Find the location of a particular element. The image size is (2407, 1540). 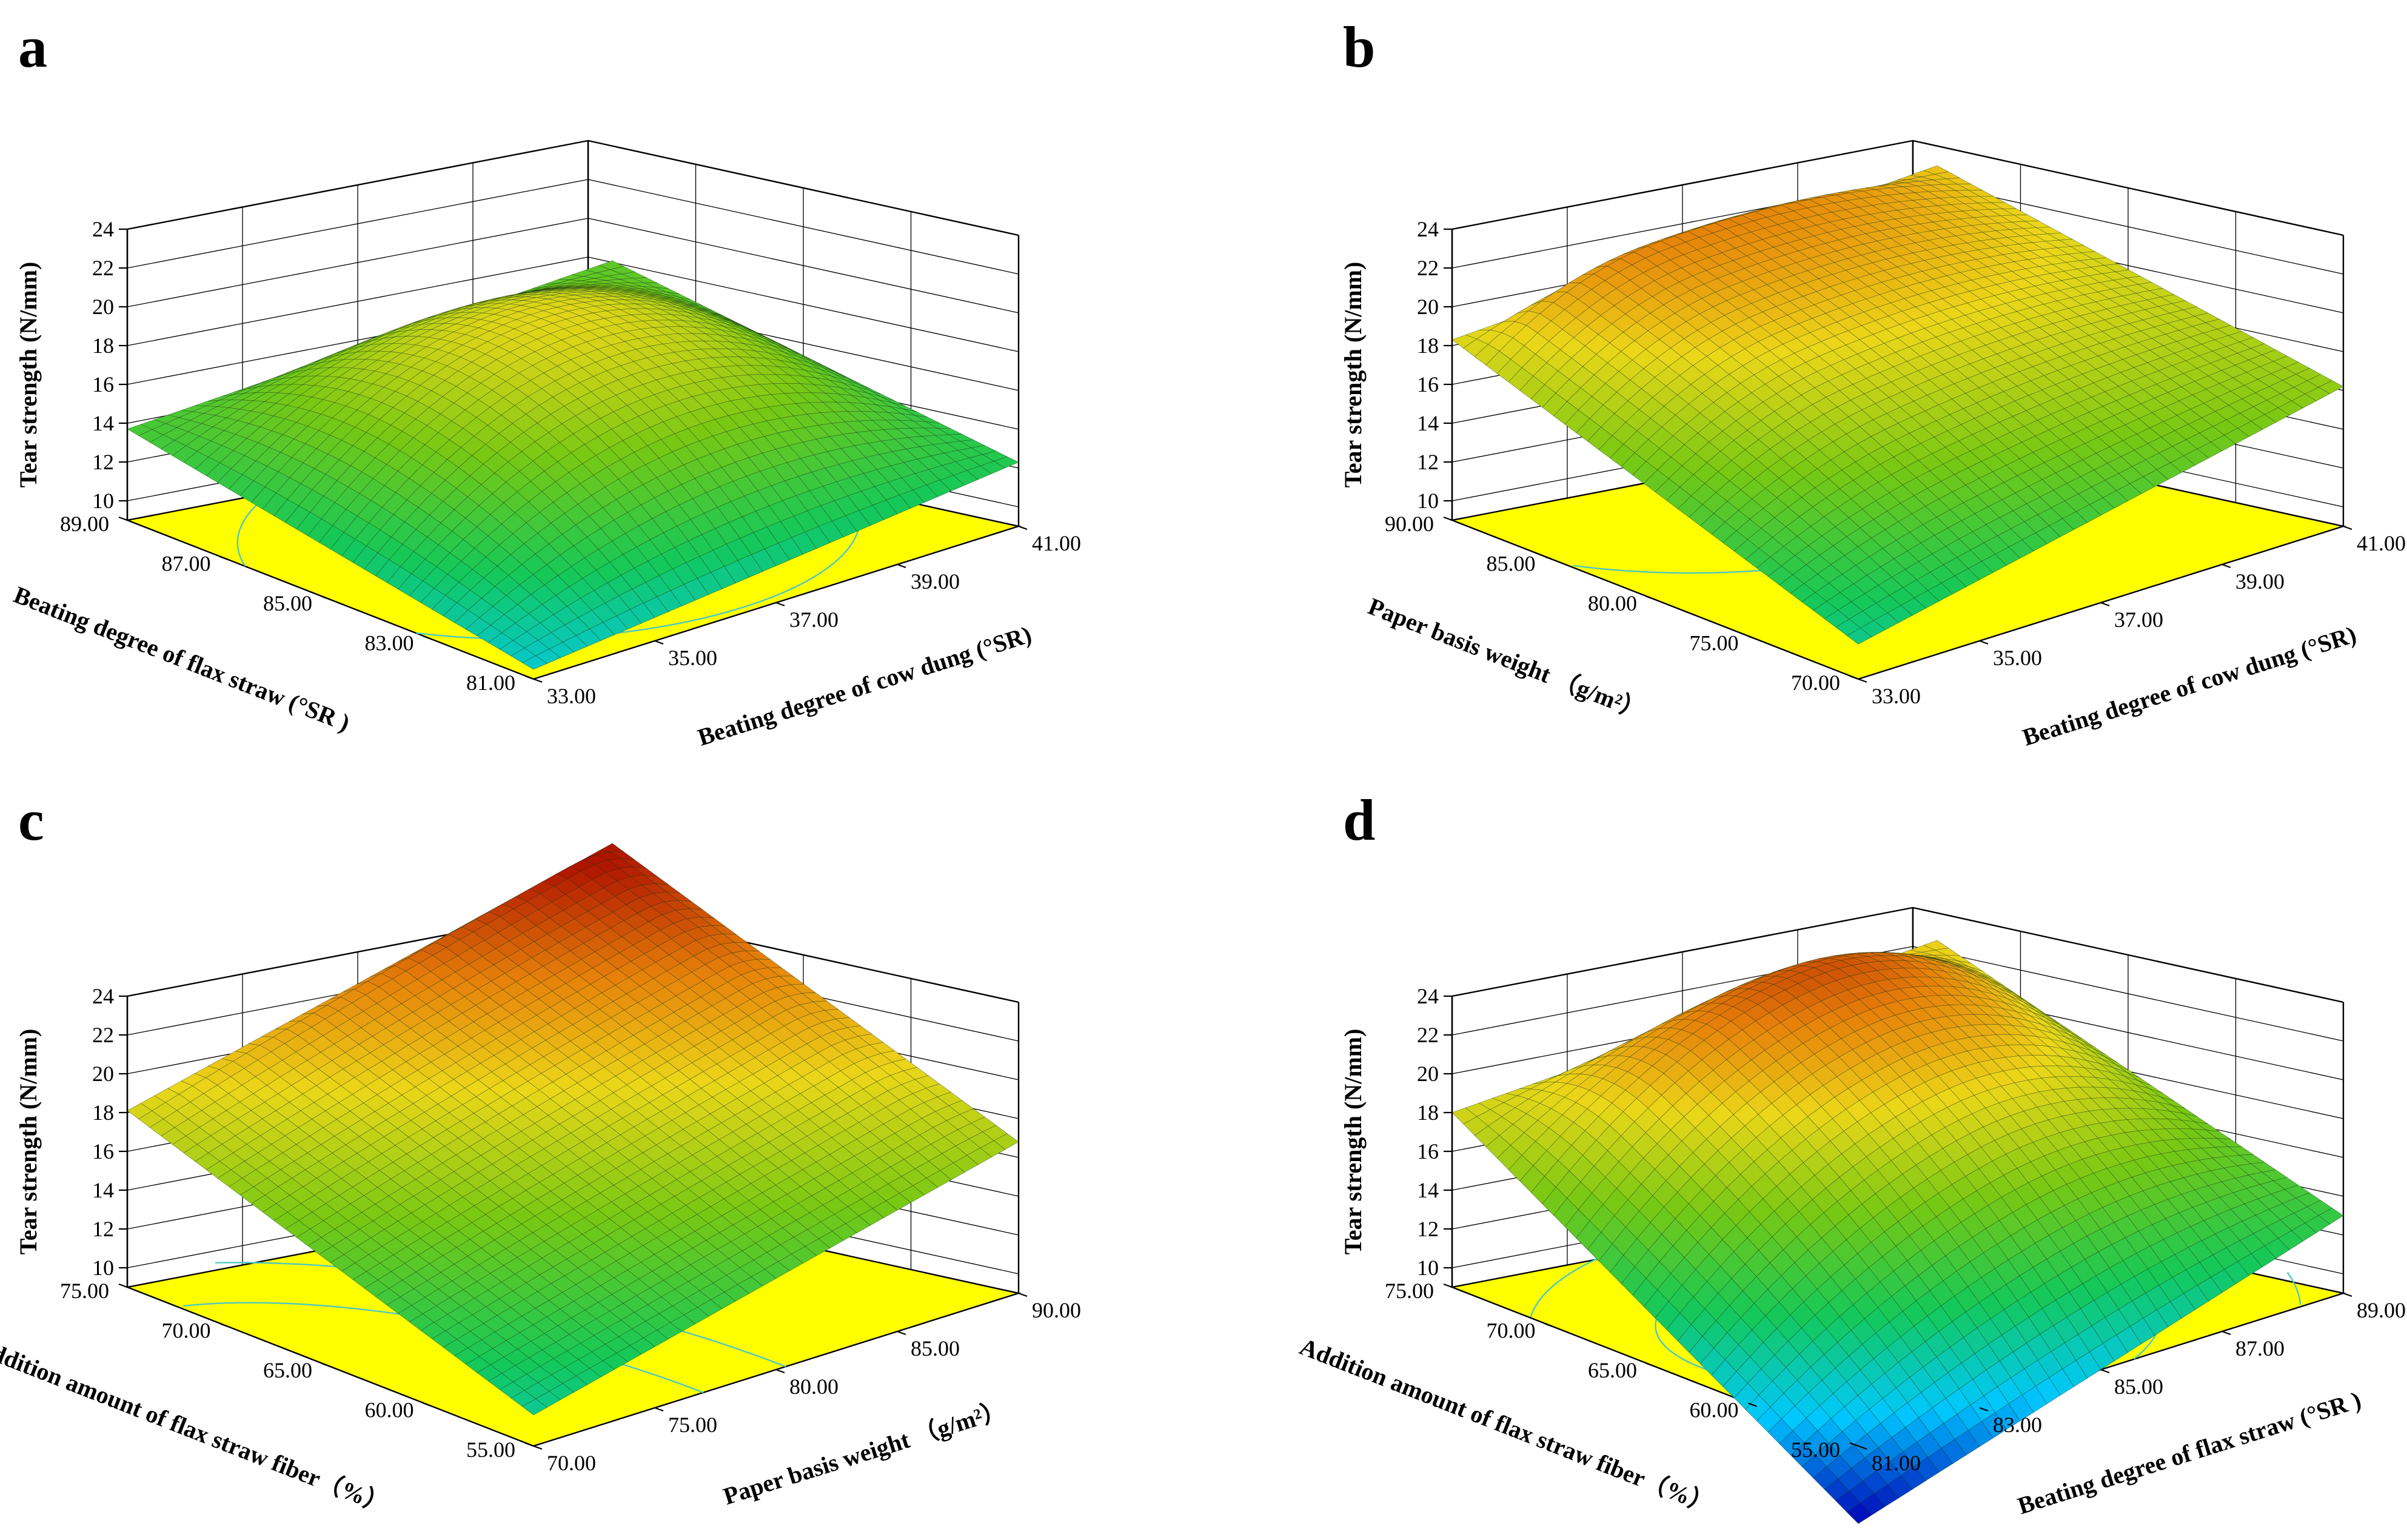

right-tick-label: 75.00 is located at coordinates (692, 1425).